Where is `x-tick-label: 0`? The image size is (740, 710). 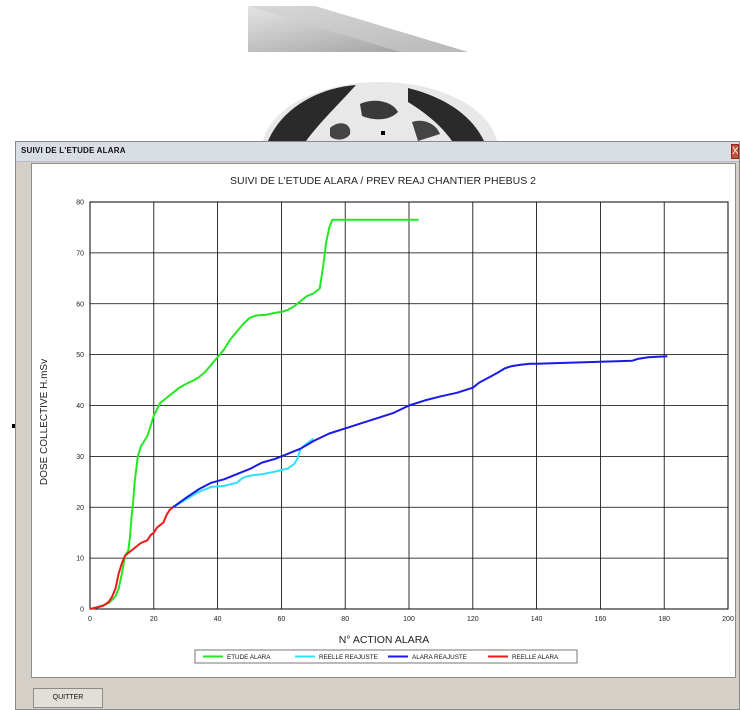 x-tick-label: 0 is located at coordinates (90, 619).